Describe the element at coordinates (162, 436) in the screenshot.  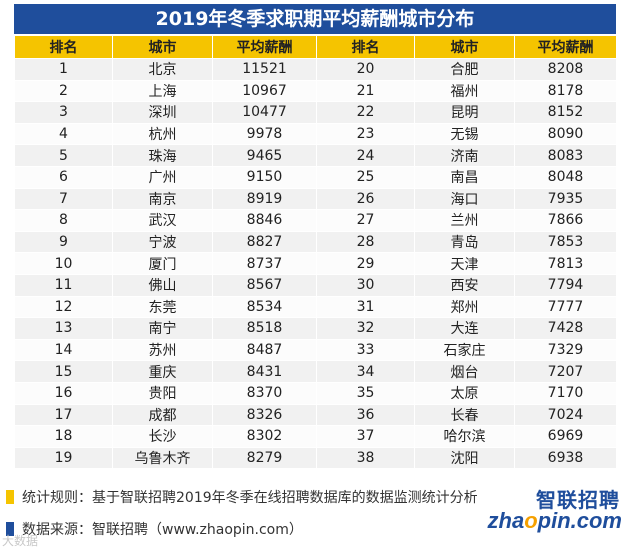
I see `city-left-cell: 长沙` at that location.